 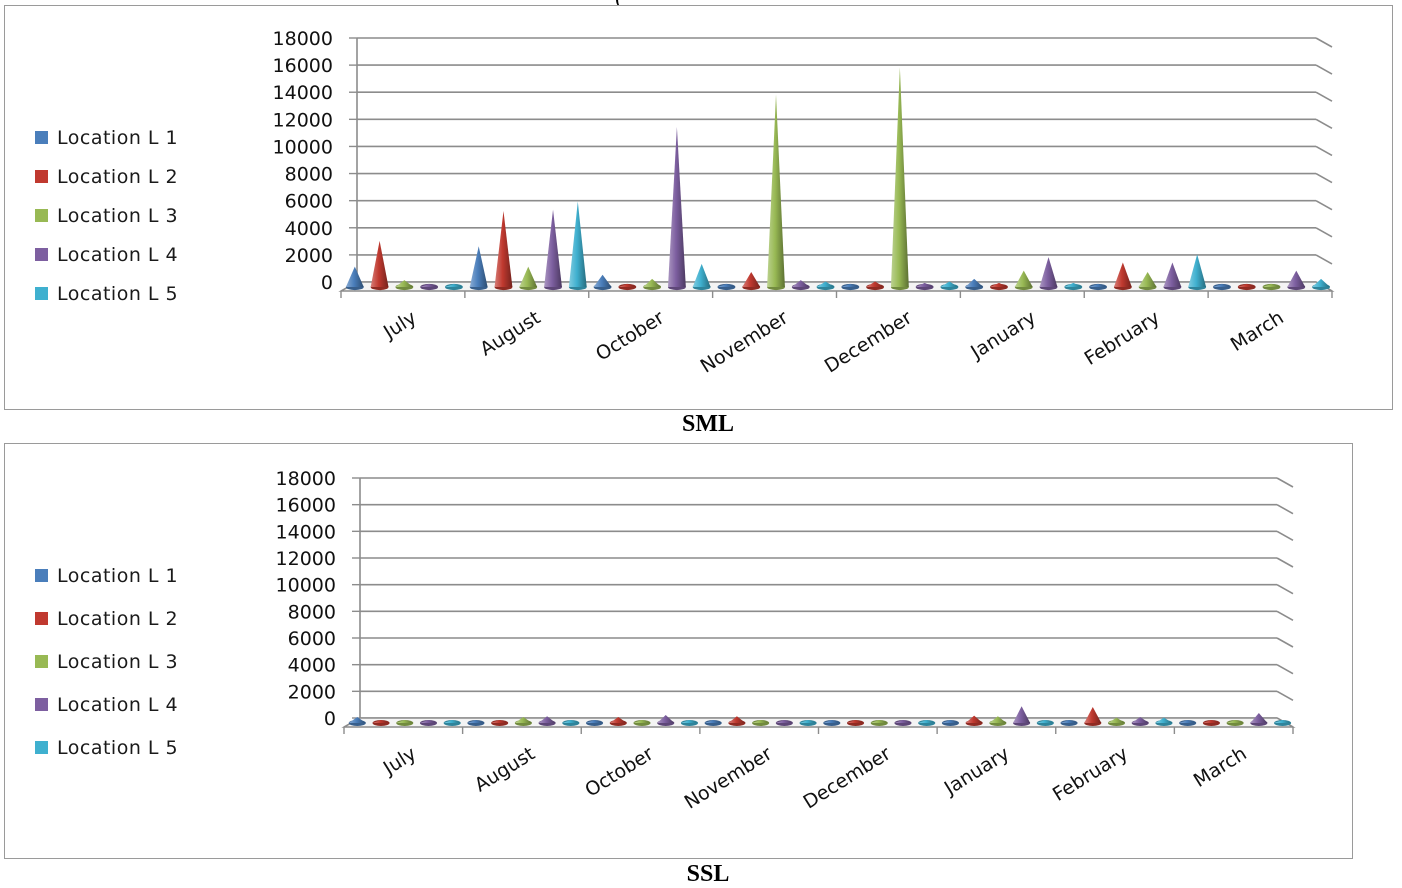 I want to click on y-tick-label: 18000, so click(x=303, y=39).